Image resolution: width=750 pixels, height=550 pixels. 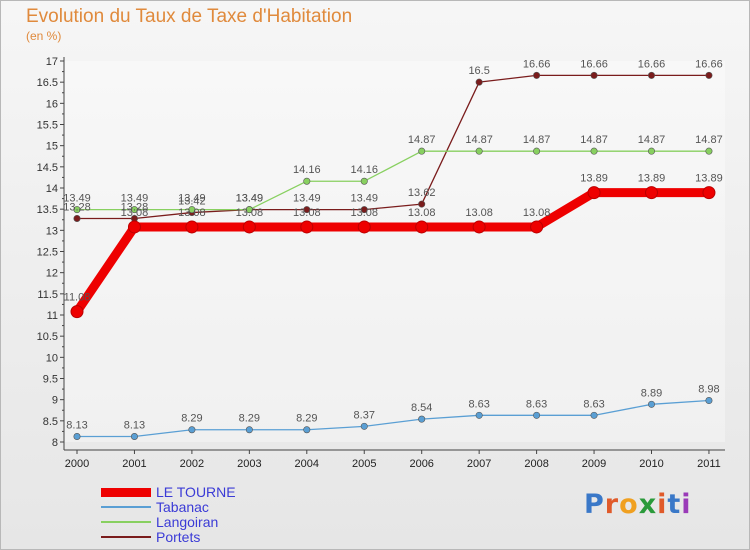 What do you see at coordinates (638, 504) in the screenshot?
I see `proxiti-logo: Proxiti` at bounding box center [638, 504].